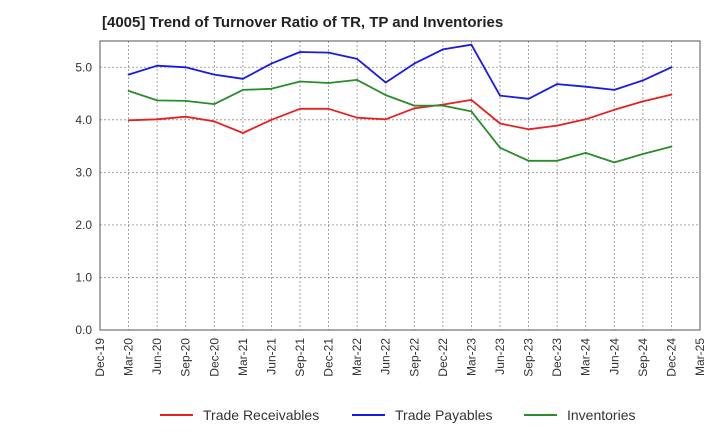 The width and height of the screenshot is (720, 440). What do you see at coordinates (83, 198) in the screenshot?
I see `y-tick-labels: 0.0 1.0 2.0 3.0 4.0 5.0` at bounding box center [83, 198].